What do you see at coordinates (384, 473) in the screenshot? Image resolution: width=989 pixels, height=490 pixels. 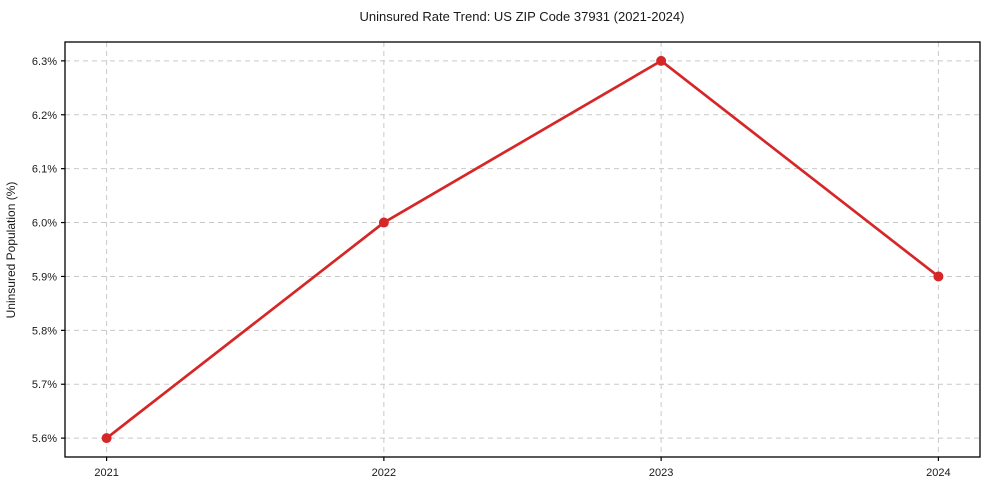 I see `x-tick-label: 2022` at bounding box center [384, 473].